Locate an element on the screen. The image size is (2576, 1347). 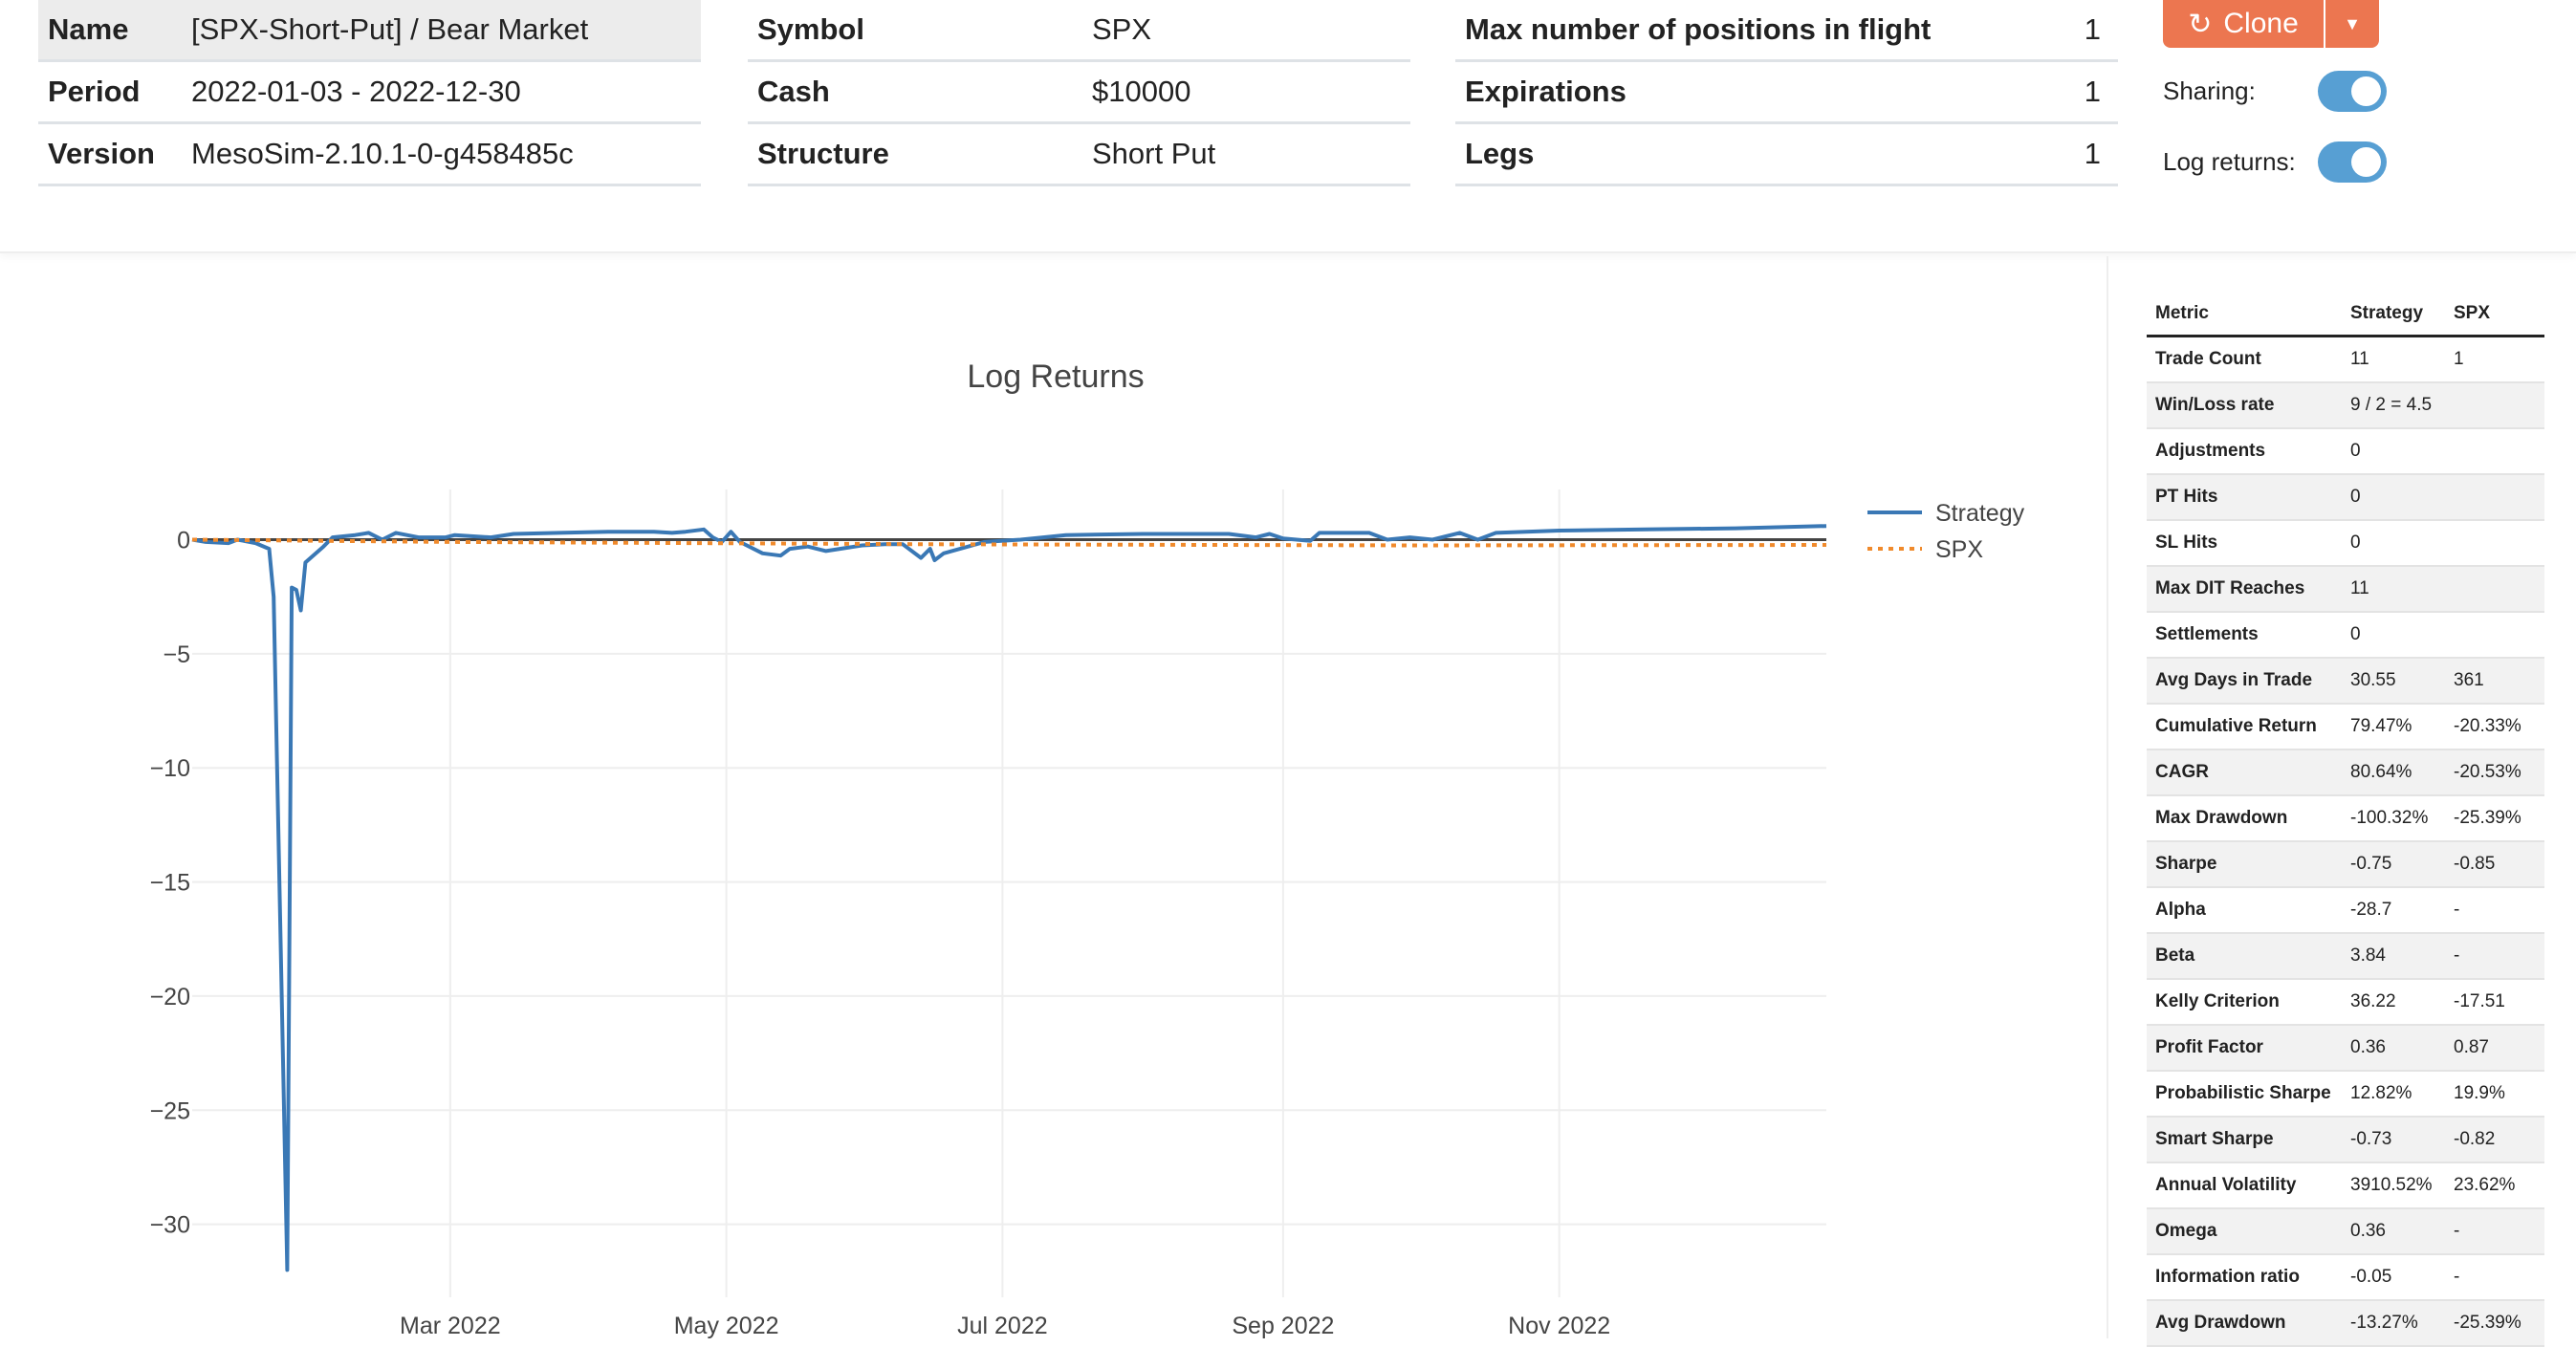
metric-row: PT Hits 0 is located at coordinates (2345, 498).